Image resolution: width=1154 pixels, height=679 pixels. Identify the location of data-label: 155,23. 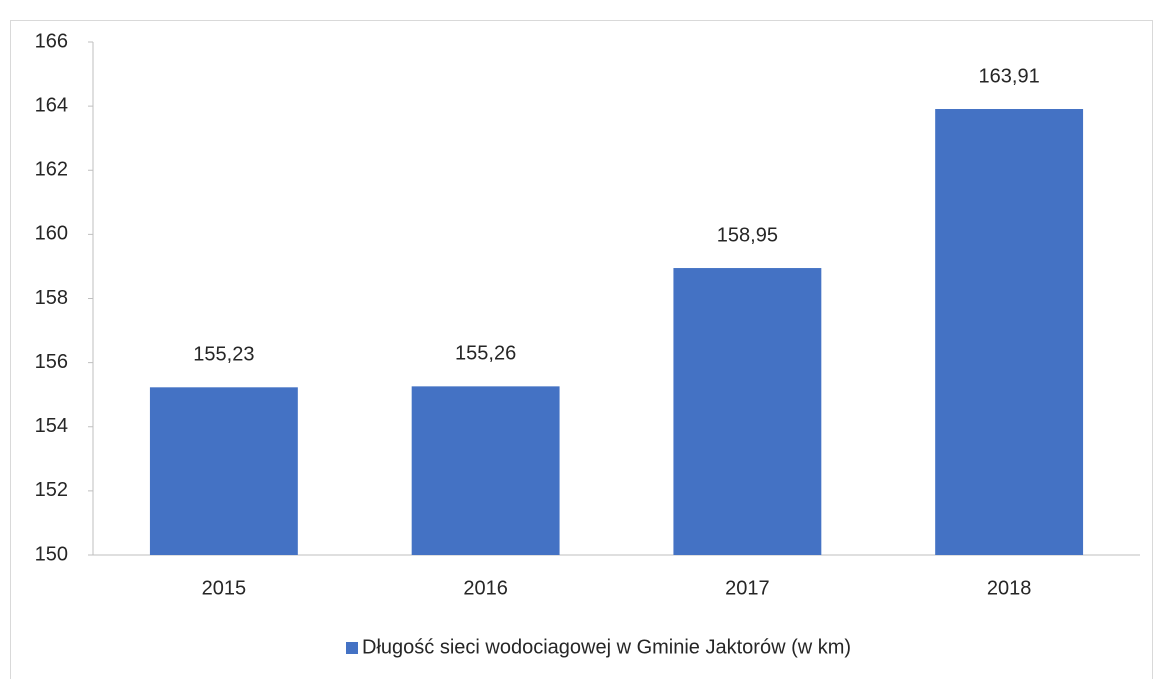
(223, 355).